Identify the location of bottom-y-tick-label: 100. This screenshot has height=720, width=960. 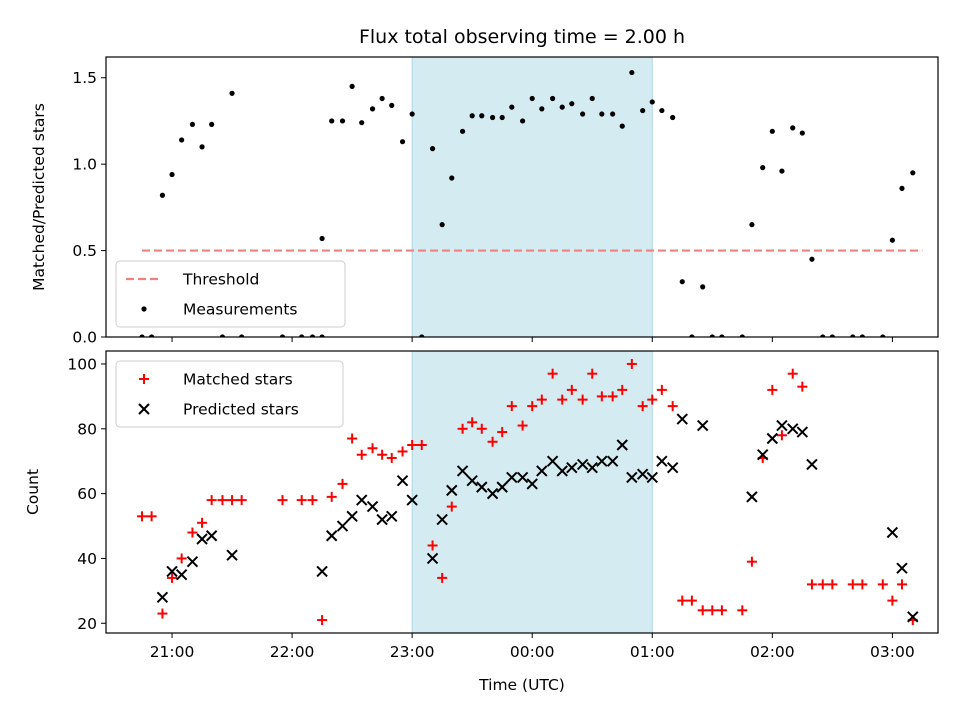
(82, 364).